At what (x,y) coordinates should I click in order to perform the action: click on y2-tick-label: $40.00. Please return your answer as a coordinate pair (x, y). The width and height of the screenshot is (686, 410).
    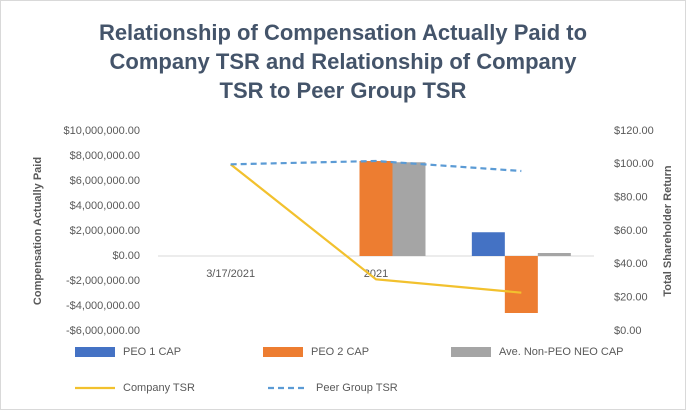
    Looking at the image, I should click on (631, 264).